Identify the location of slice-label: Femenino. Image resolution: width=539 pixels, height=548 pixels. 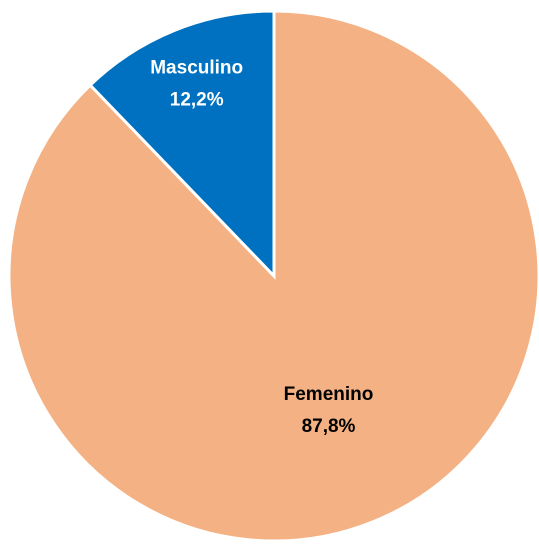
(329, 394).